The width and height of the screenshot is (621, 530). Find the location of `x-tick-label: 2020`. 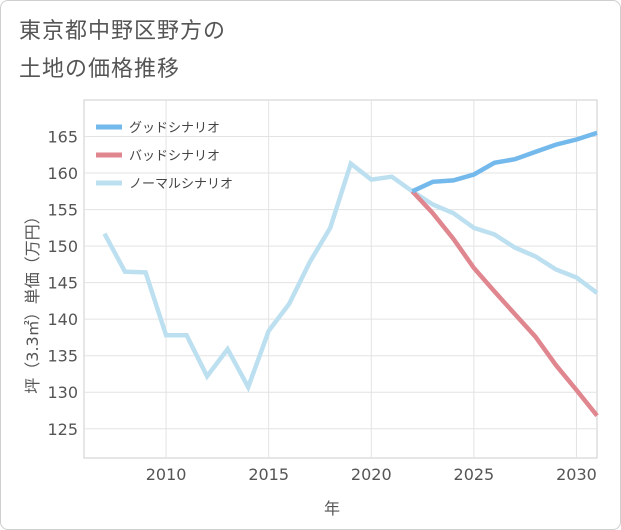

x-tick-label: 2020 is located at coordinates (371, 474).